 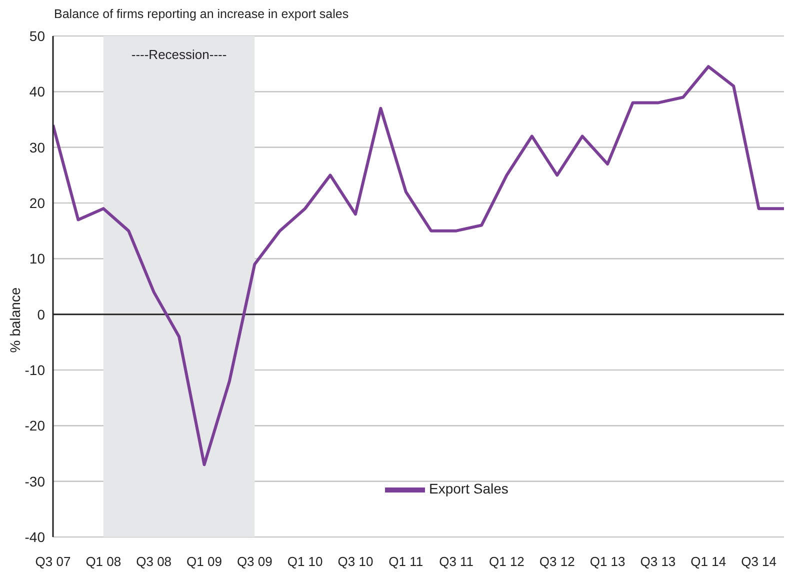 I want to click on y-tick-label: 30, so click(x=37, y=147).